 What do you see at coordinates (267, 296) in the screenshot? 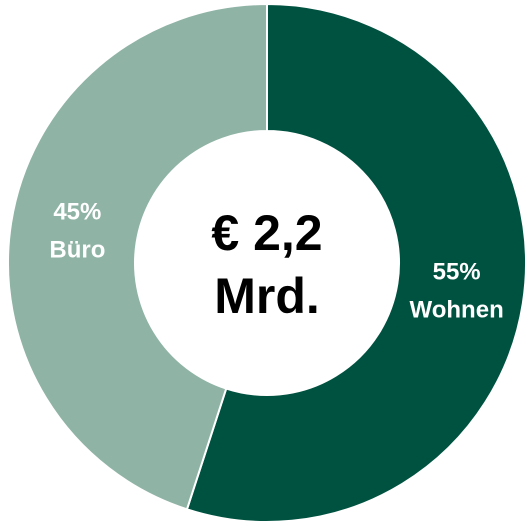
I see `center-label: Mrd.` at bounding box center [267, 296].